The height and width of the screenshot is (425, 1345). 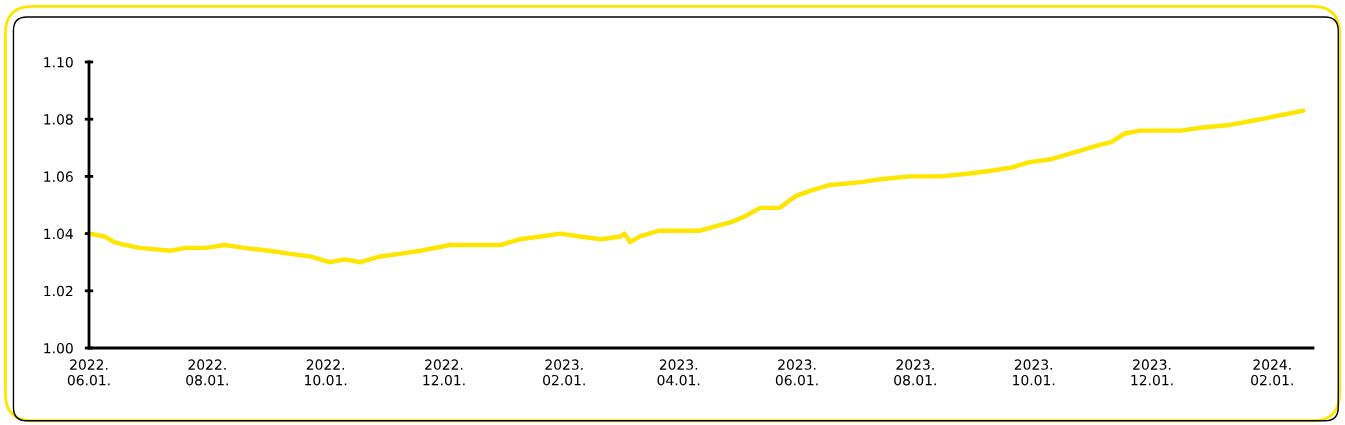 I want to click on x-tick-label: 2022. 06.01., so click(x=88, y=372).